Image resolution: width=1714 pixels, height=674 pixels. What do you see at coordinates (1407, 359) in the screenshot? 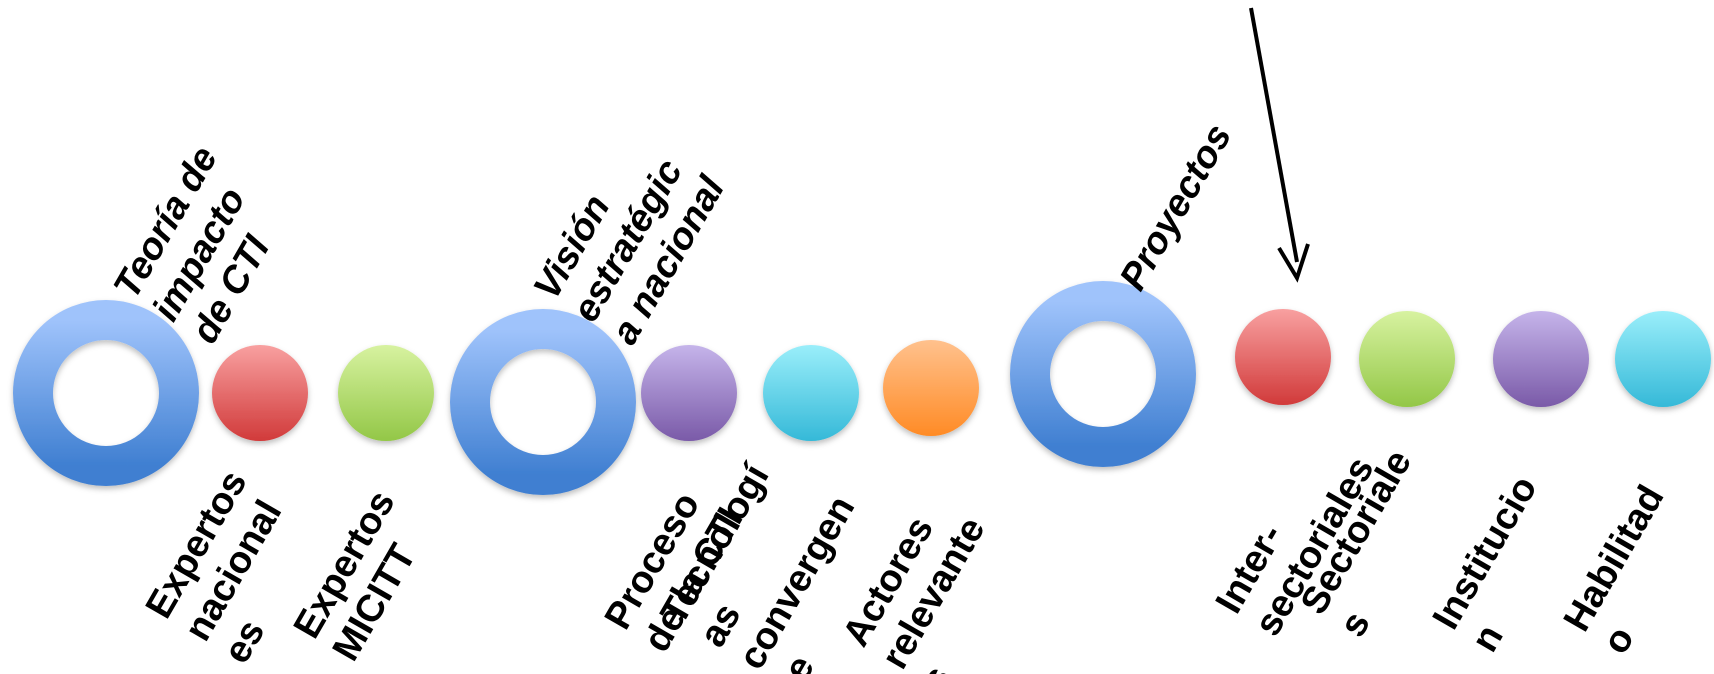
I see `node-sectoriales` at bounding box center [1407, 359].